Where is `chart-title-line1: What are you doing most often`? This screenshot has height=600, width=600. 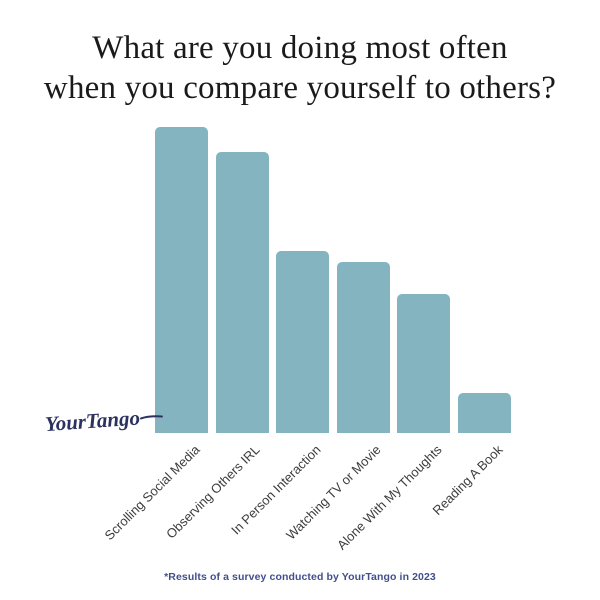 chart-title-line1: What are you doing most often is located at coordinates (300, 48).